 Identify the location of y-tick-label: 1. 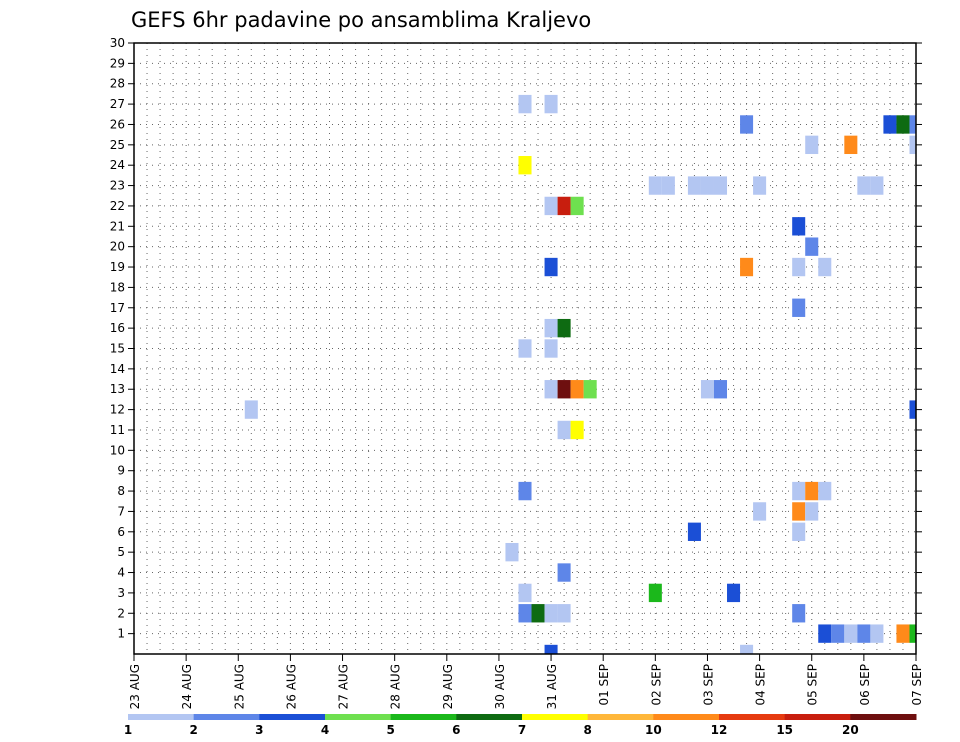
(121, 634).